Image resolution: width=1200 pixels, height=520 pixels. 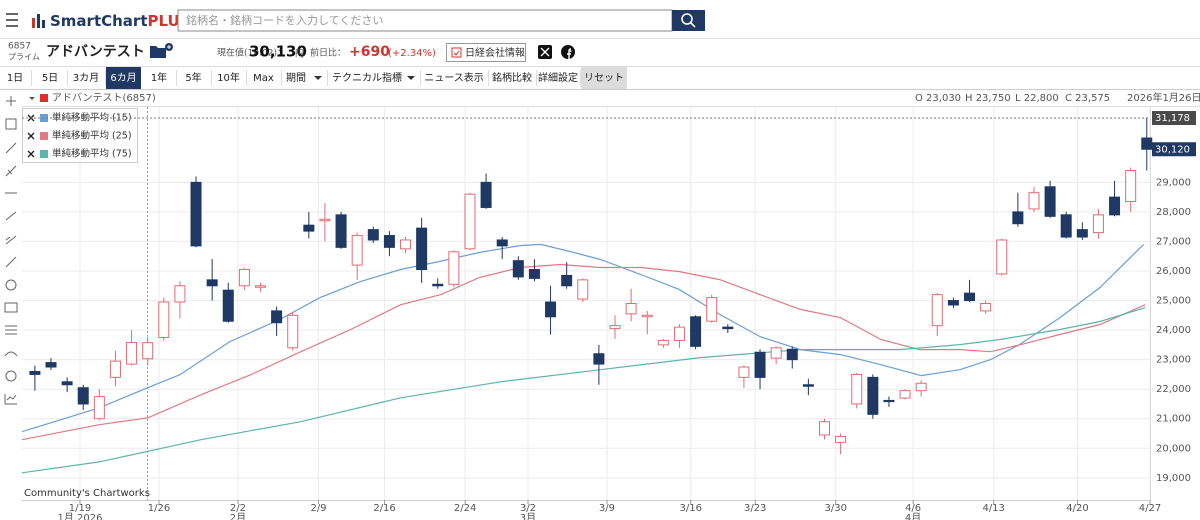 I want to click on price-unit: 円, so click(x=299, y=54).